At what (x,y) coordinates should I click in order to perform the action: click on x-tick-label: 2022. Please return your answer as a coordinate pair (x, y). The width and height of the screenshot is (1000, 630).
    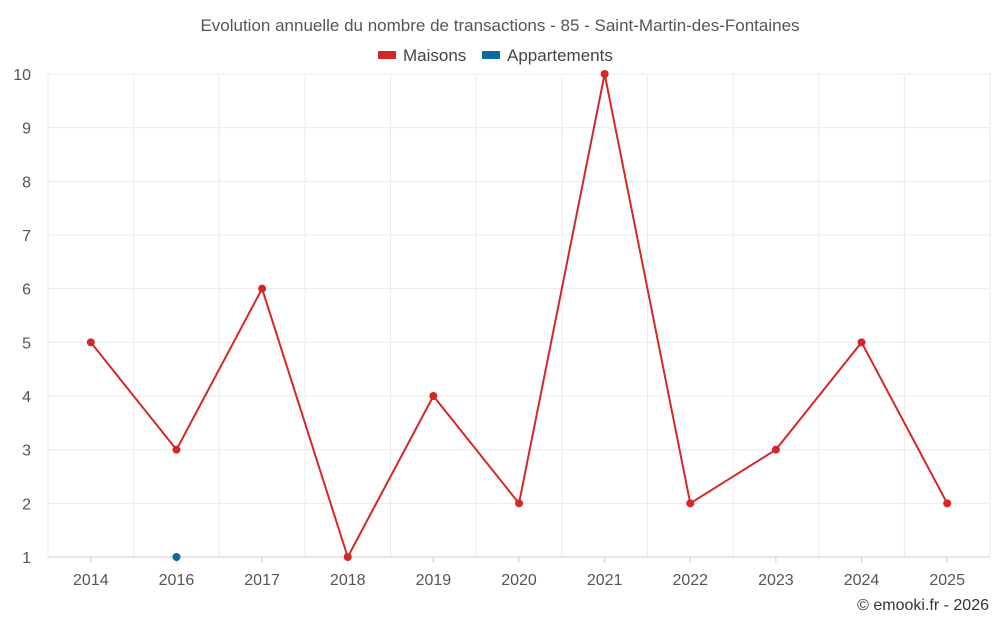
    Looking at the image, I should click on (690, 580).